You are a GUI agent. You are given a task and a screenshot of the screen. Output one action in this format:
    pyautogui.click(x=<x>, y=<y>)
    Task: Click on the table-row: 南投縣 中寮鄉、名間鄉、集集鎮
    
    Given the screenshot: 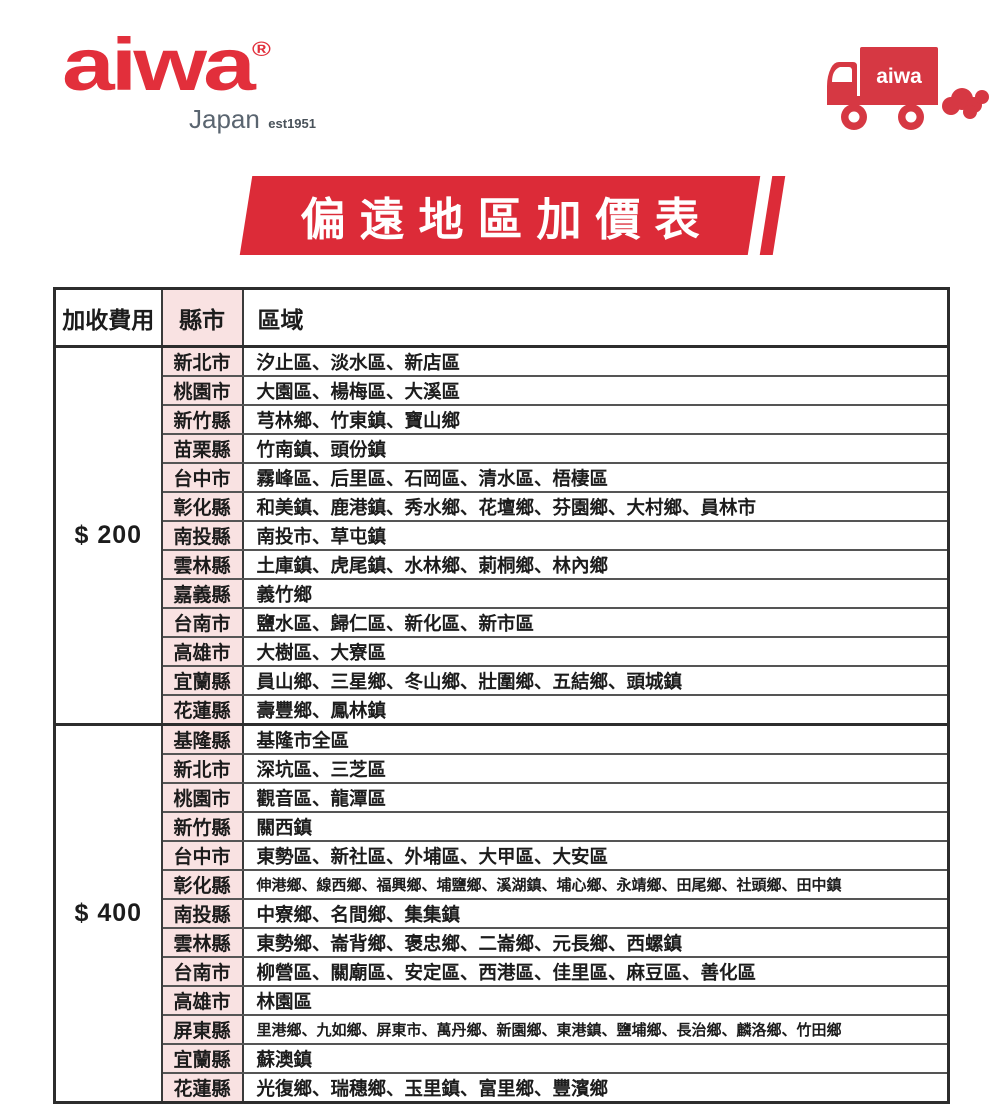 What is the action you would take?
    pyautogui.click(x=502, y=913)
    